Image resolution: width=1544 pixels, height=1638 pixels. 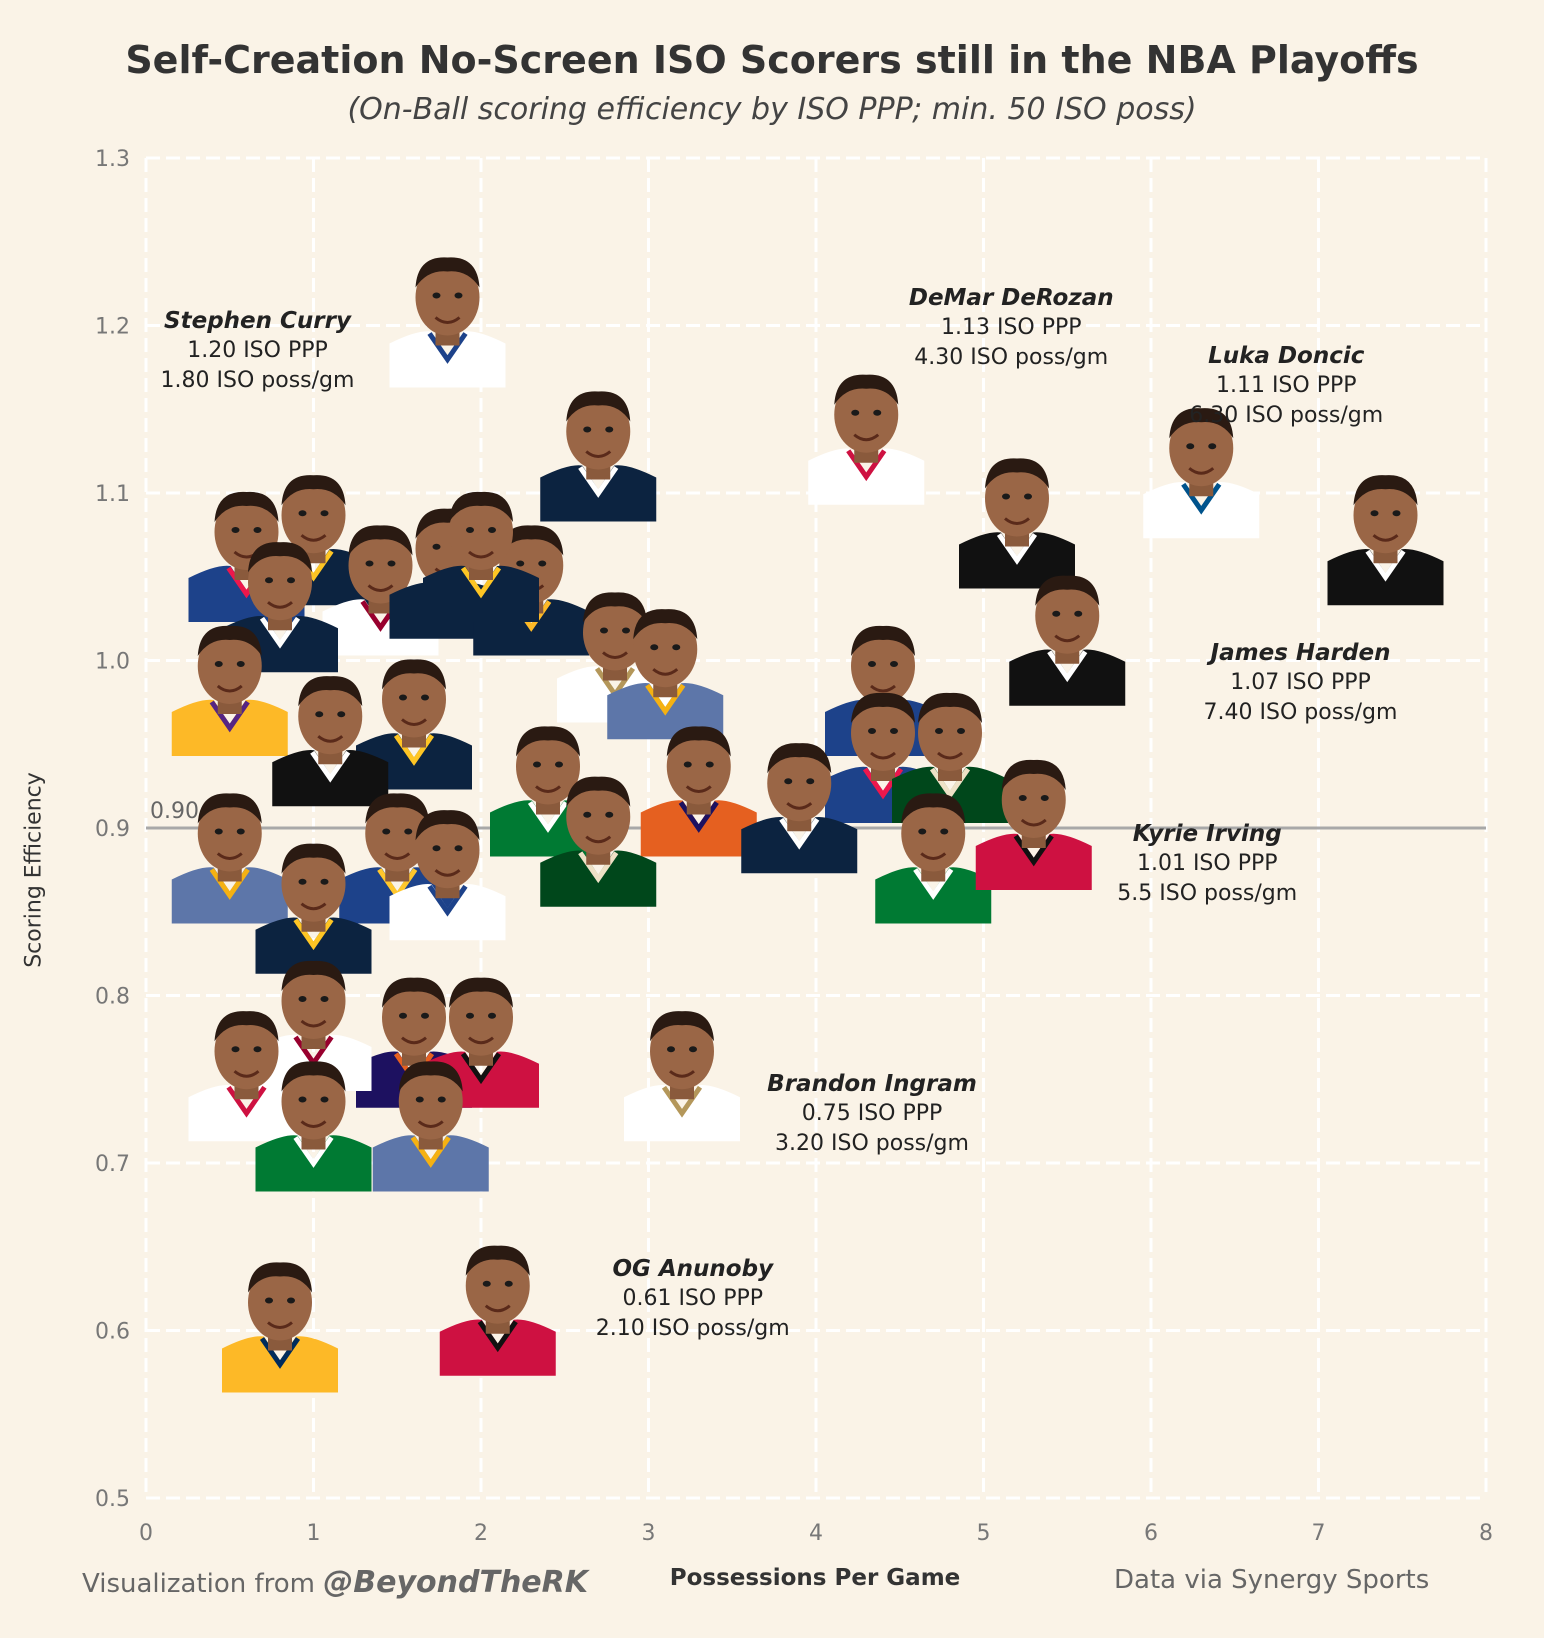 What do you see at coordinates (872, 1084) in the screenshot?
I see `player-name: Brandon Ingram` at bounding box center [872, 1084].